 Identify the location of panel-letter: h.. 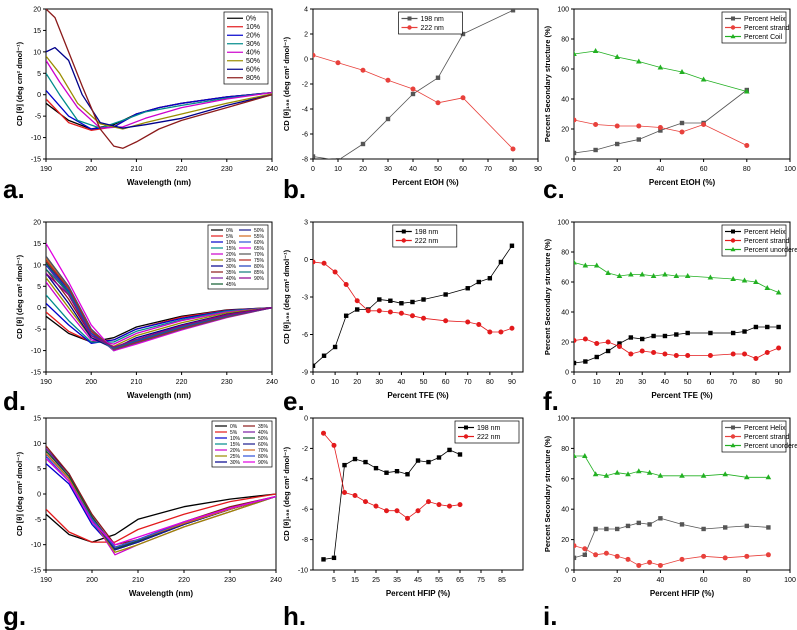
(294, 615).